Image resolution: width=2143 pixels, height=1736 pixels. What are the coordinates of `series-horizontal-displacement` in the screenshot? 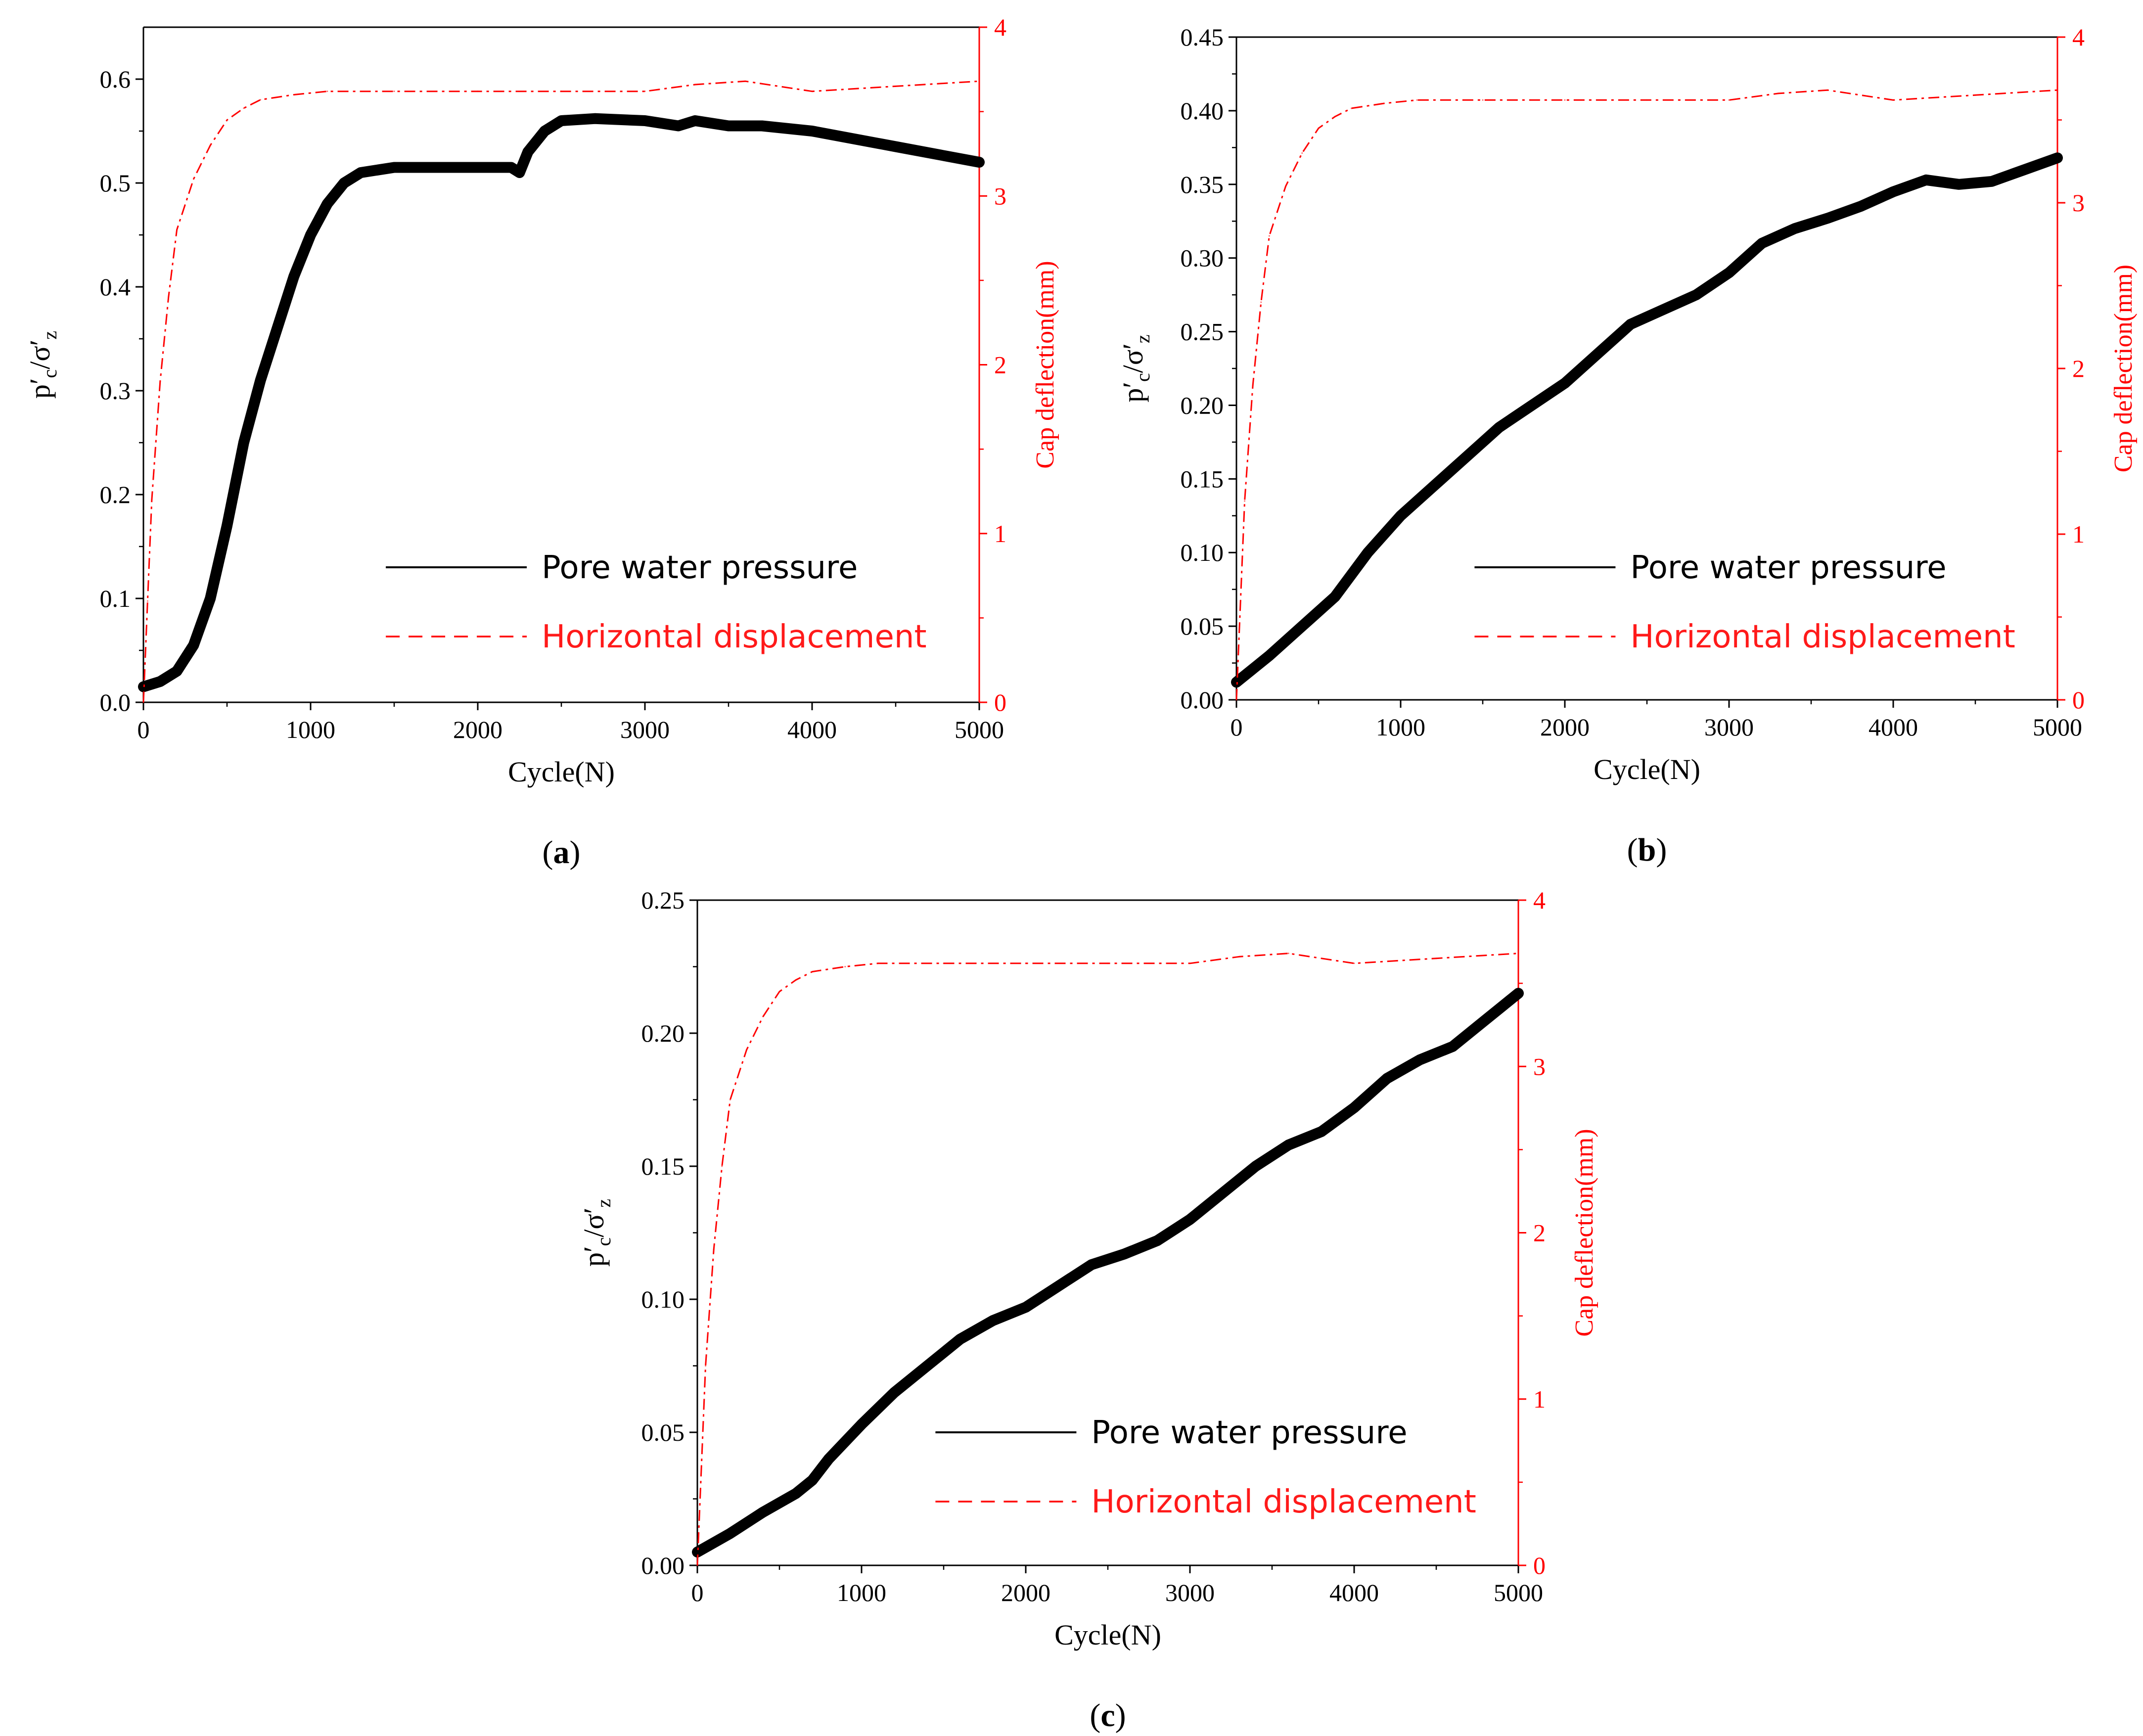 It's located at (1107, 1259).